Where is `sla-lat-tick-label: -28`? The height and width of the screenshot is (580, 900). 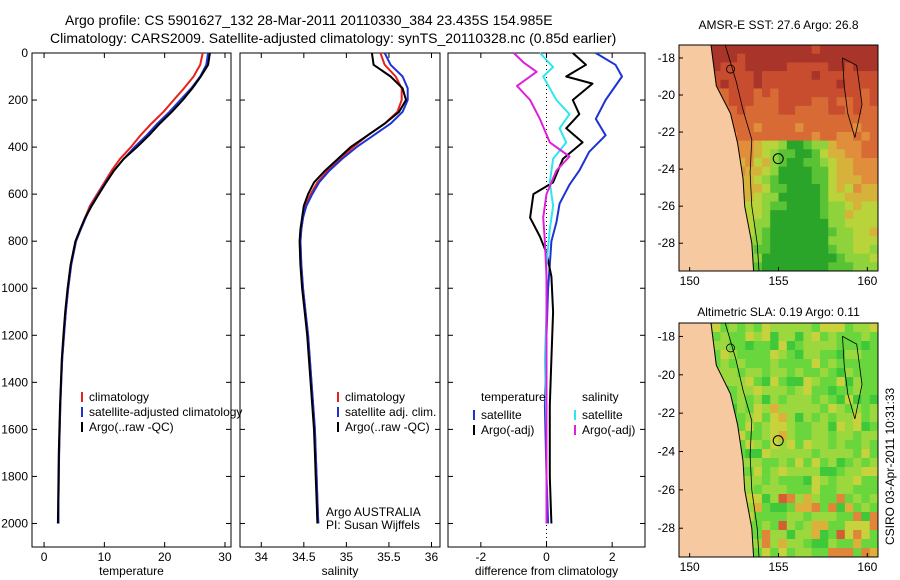
sla-lat-tick-label: -28 is located at coordinates (667, 528).